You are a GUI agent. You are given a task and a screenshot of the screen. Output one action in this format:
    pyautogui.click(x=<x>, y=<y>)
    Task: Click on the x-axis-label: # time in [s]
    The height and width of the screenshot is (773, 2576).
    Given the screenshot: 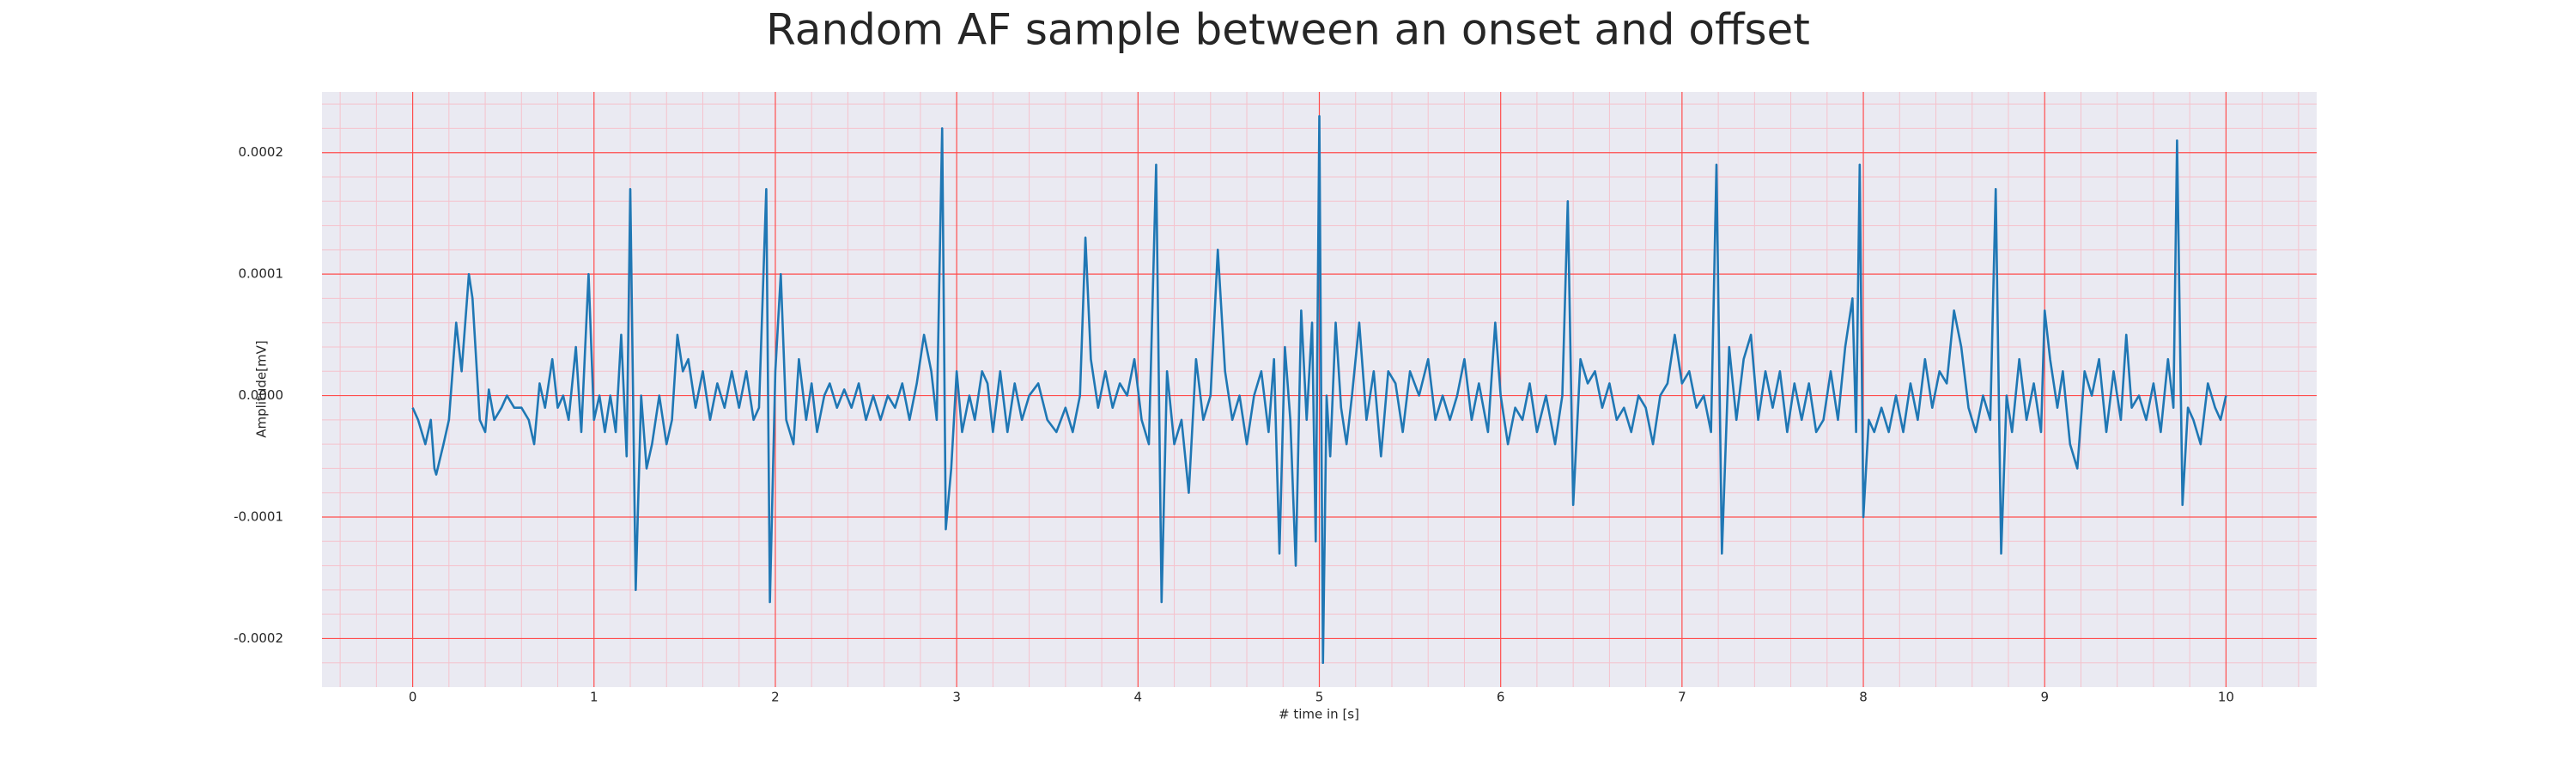 What is the action you would take?
    pyautogui.click(x=1319, y=714)
    